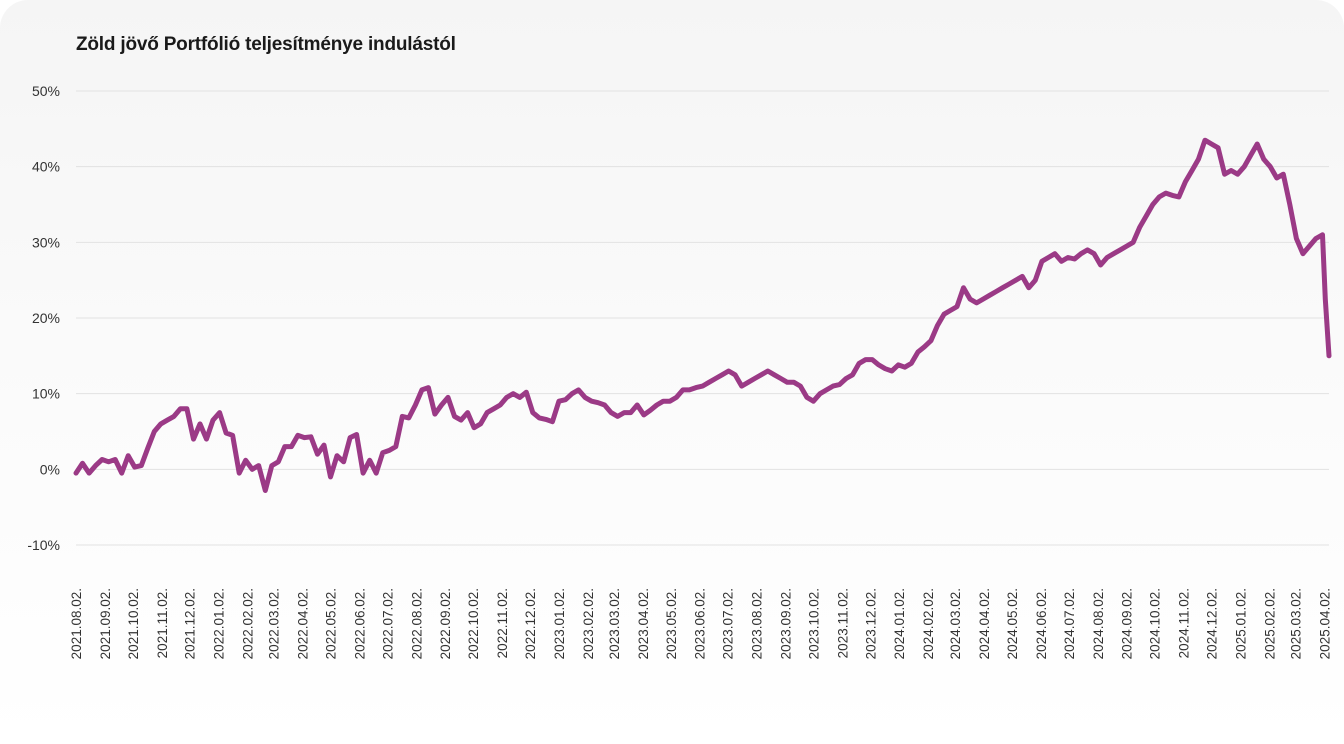  Describe the element at coordinates (813, 623) in the screenshot. I see `x-tick-label: 2023.10.02.` at that location.